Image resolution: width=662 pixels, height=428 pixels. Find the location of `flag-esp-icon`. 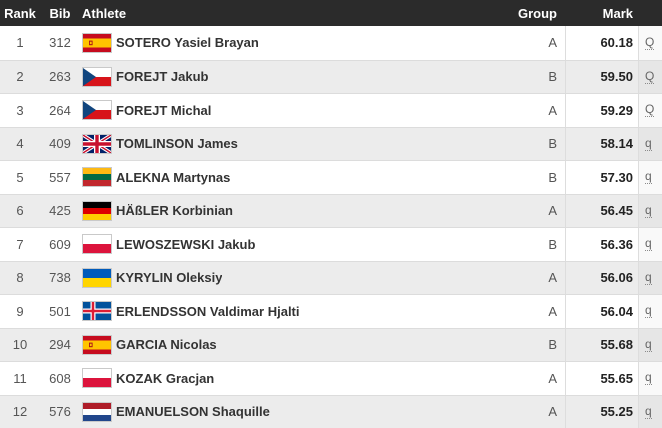

flag-esp-icon is located at coordinates (97, 42).